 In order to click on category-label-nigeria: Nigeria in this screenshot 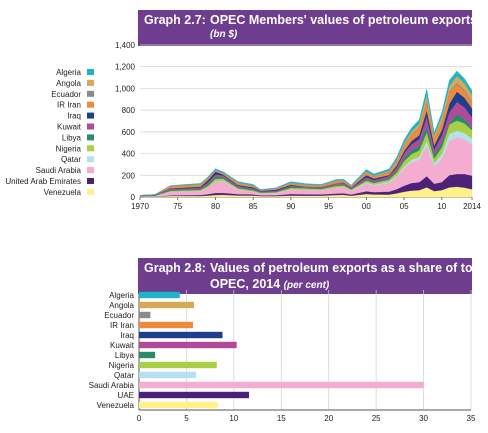, I will do `click(122, 365)`.